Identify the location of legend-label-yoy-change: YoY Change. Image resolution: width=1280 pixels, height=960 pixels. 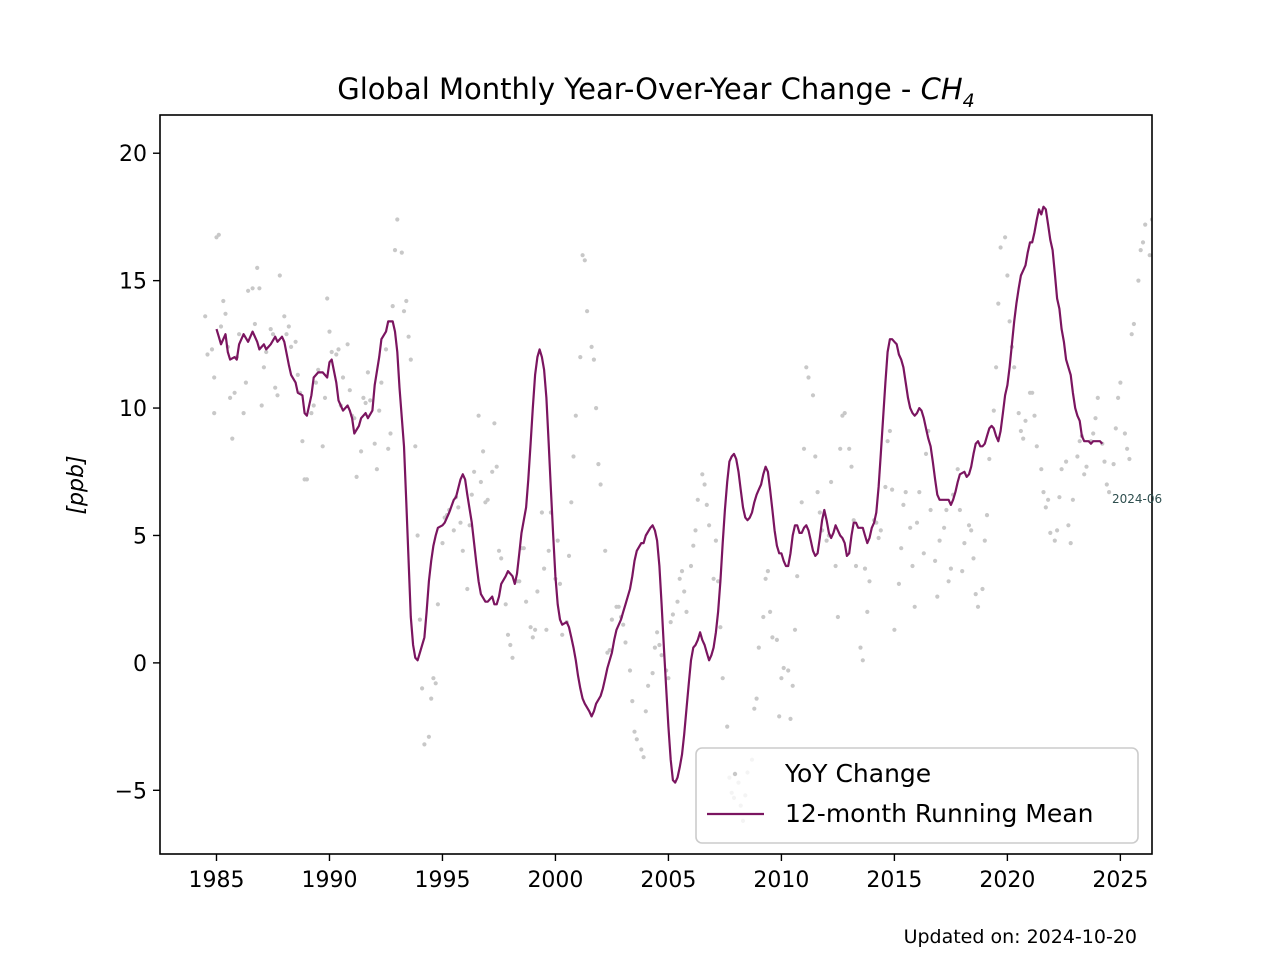
(857, 773).